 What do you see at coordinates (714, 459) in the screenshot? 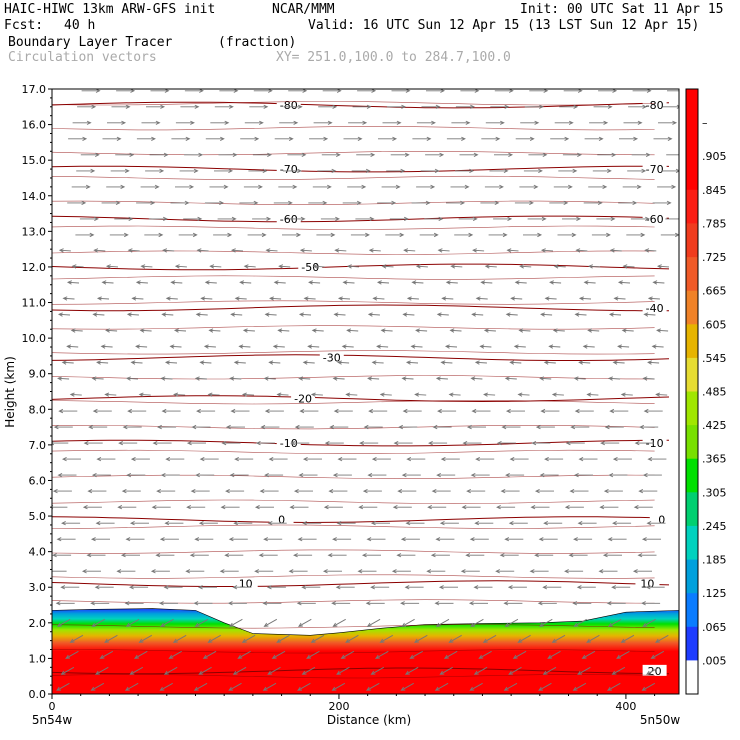
I see `colorbar-label: .365` at bounding box center [714, 459].